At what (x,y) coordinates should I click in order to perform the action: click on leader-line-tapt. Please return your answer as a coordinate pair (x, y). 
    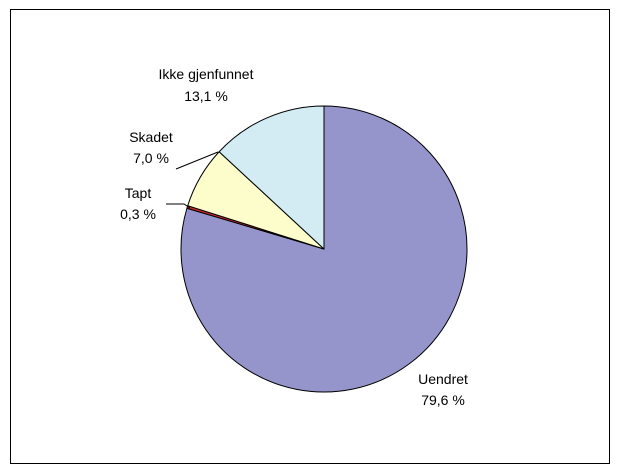
    Looking at the image, I should click on (178, 206).